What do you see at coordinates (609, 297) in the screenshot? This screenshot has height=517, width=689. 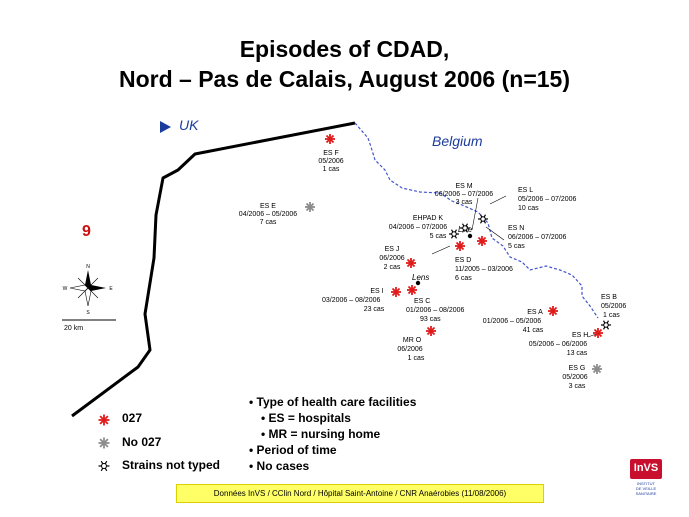 I see `site-name: ES B` at bounding box center [609, 297].